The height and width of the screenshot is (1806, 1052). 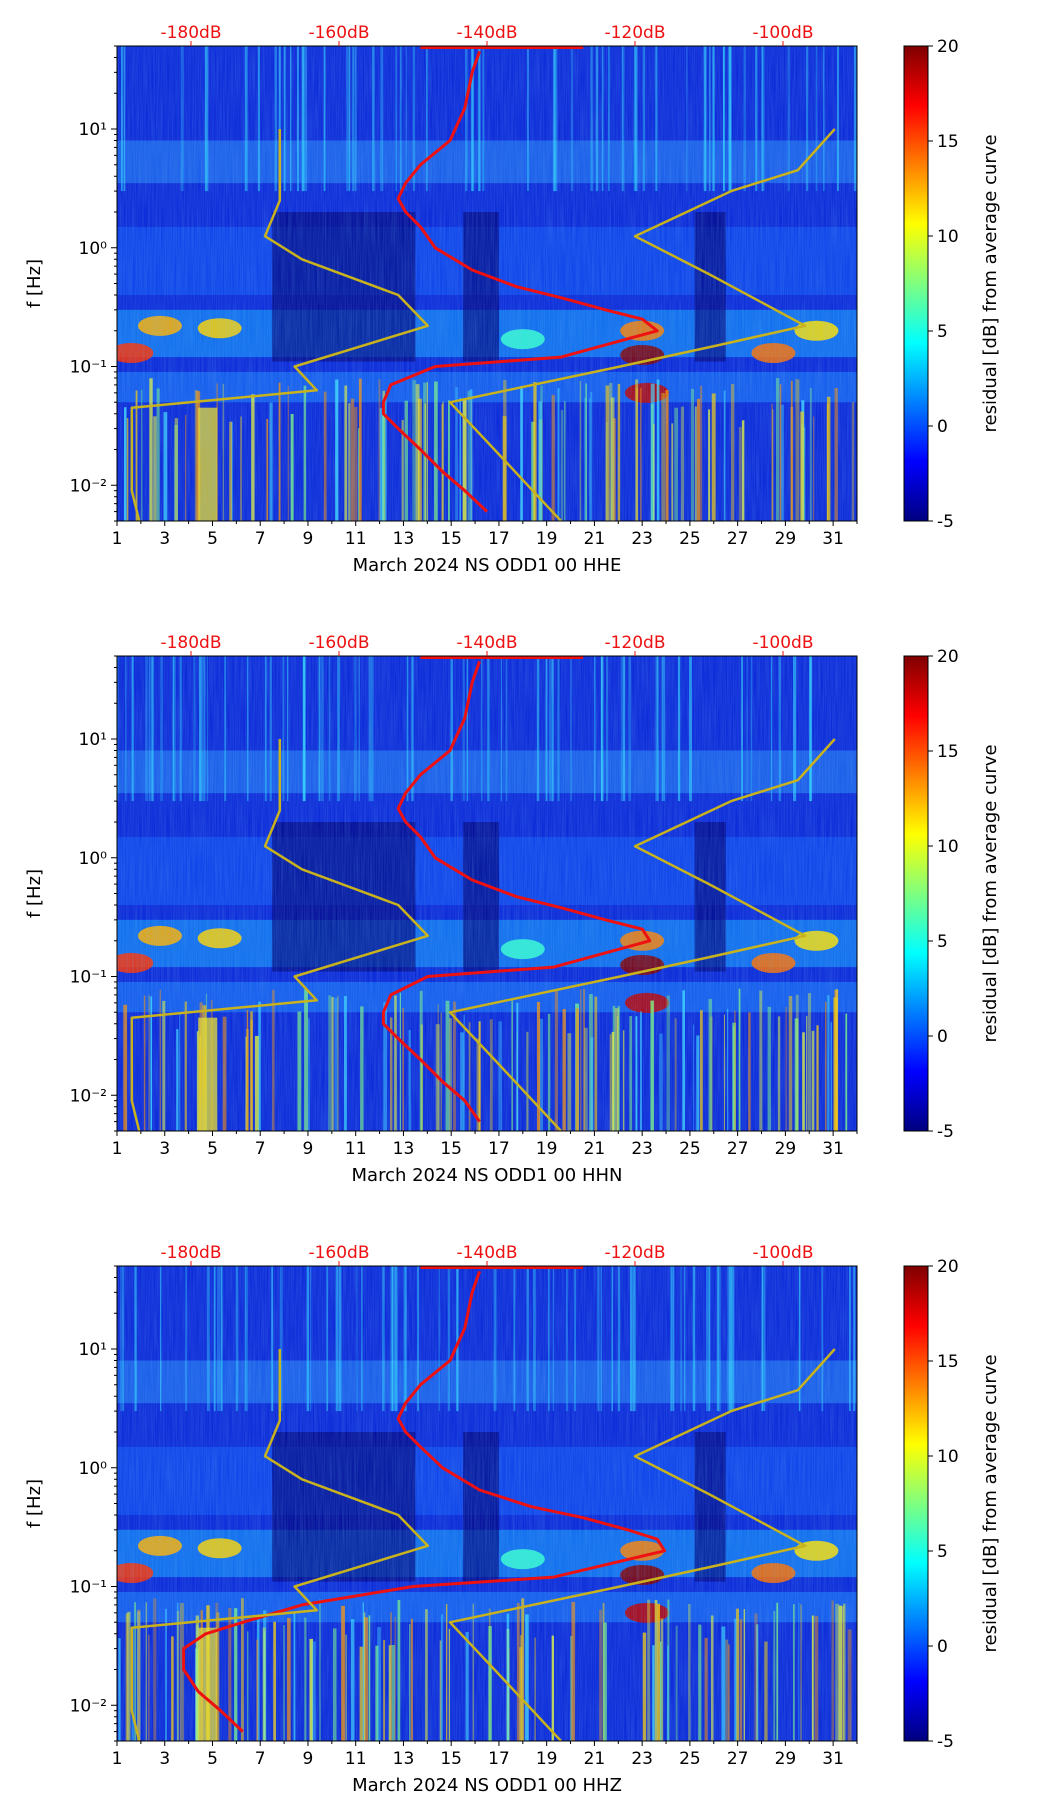 I want to click on colorbar-tick-label: -5, so click(x=945, y=1742).